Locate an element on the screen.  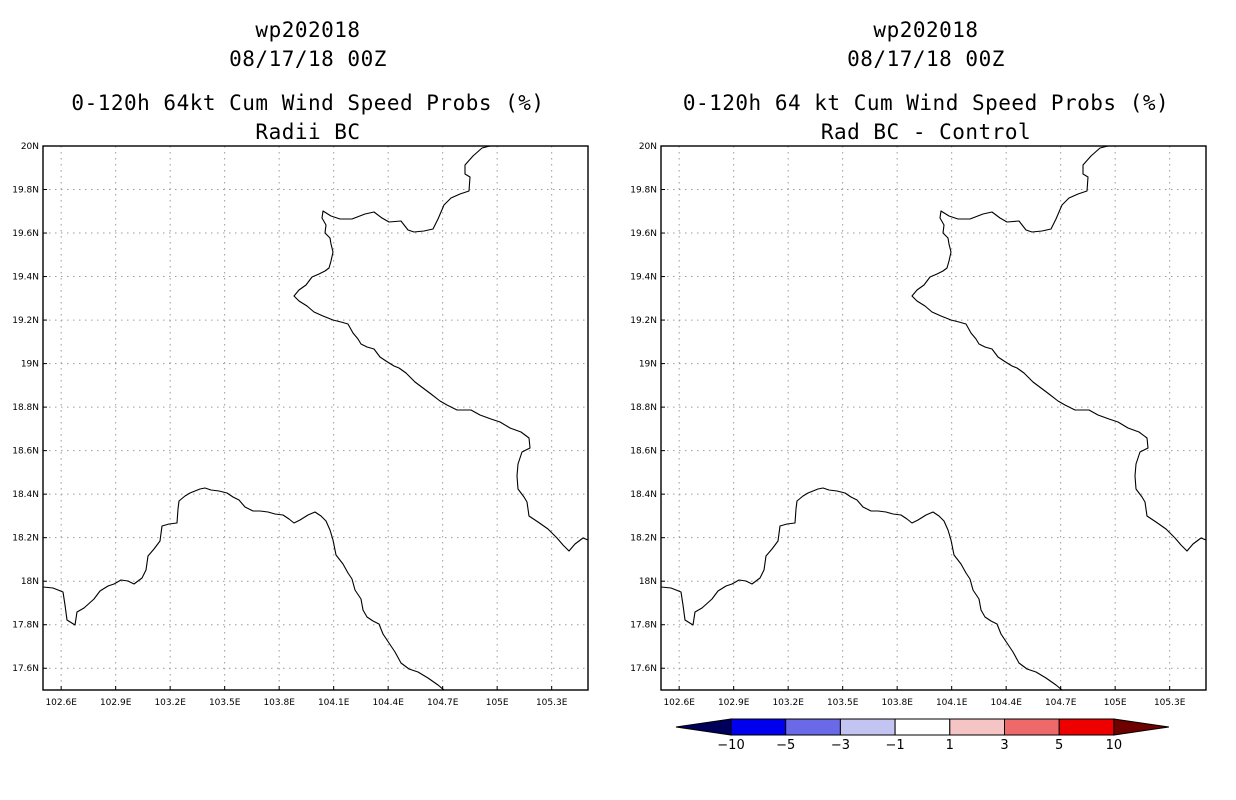
colorbar-label: −1 is located at coordinates (895, 745).